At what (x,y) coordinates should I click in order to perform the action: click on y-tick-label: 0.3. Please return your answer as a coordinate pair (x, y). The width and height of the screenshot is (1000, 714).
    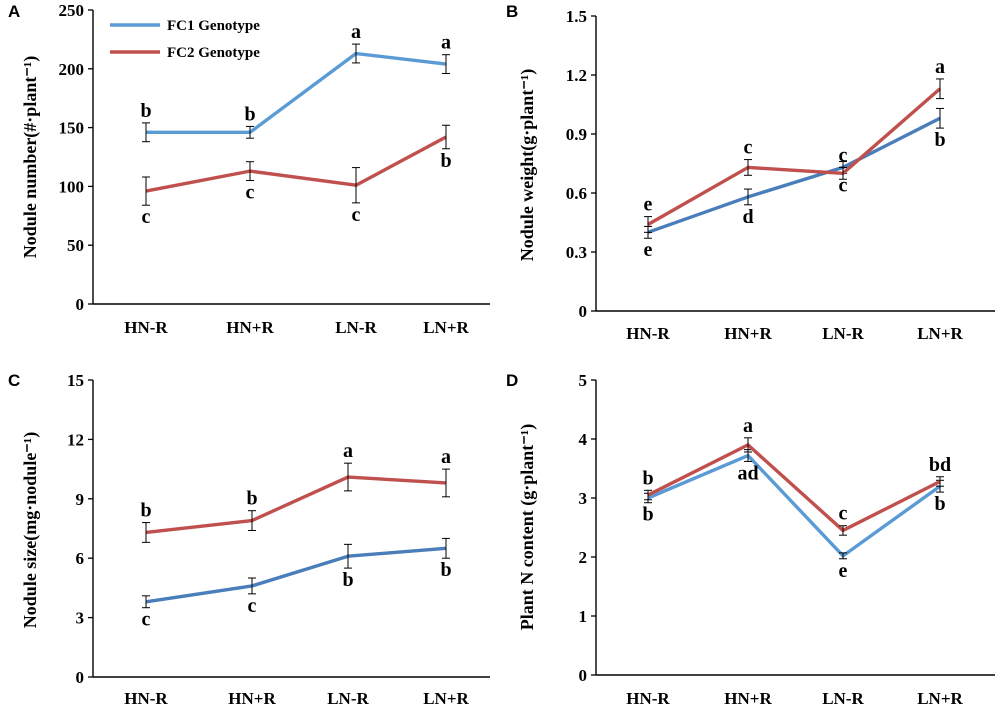
    Looking at the image, I should click on (576, 252).